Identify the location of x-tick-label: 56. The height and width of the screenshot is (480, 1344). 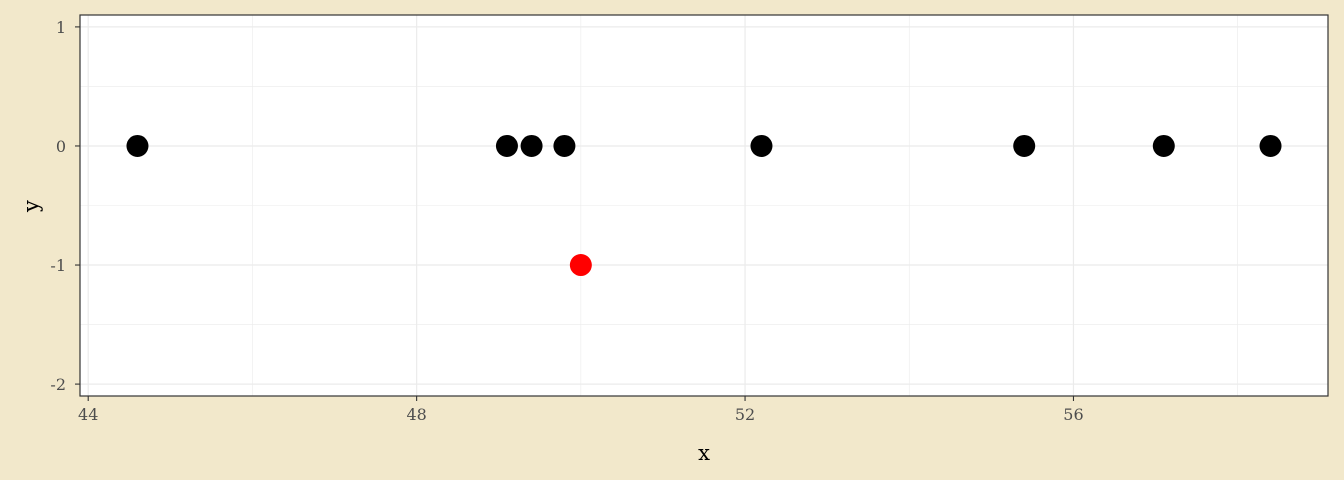
(1073, 414).